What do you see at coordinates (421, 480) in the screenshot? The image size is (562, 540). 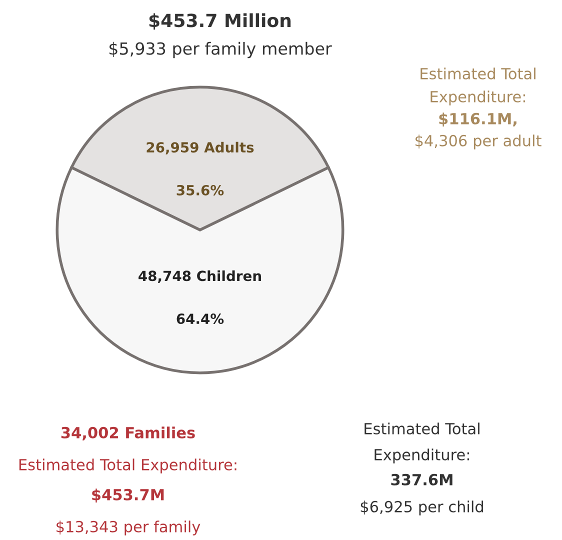 I see `text: 337.6M` at bounding box center [421, 480].